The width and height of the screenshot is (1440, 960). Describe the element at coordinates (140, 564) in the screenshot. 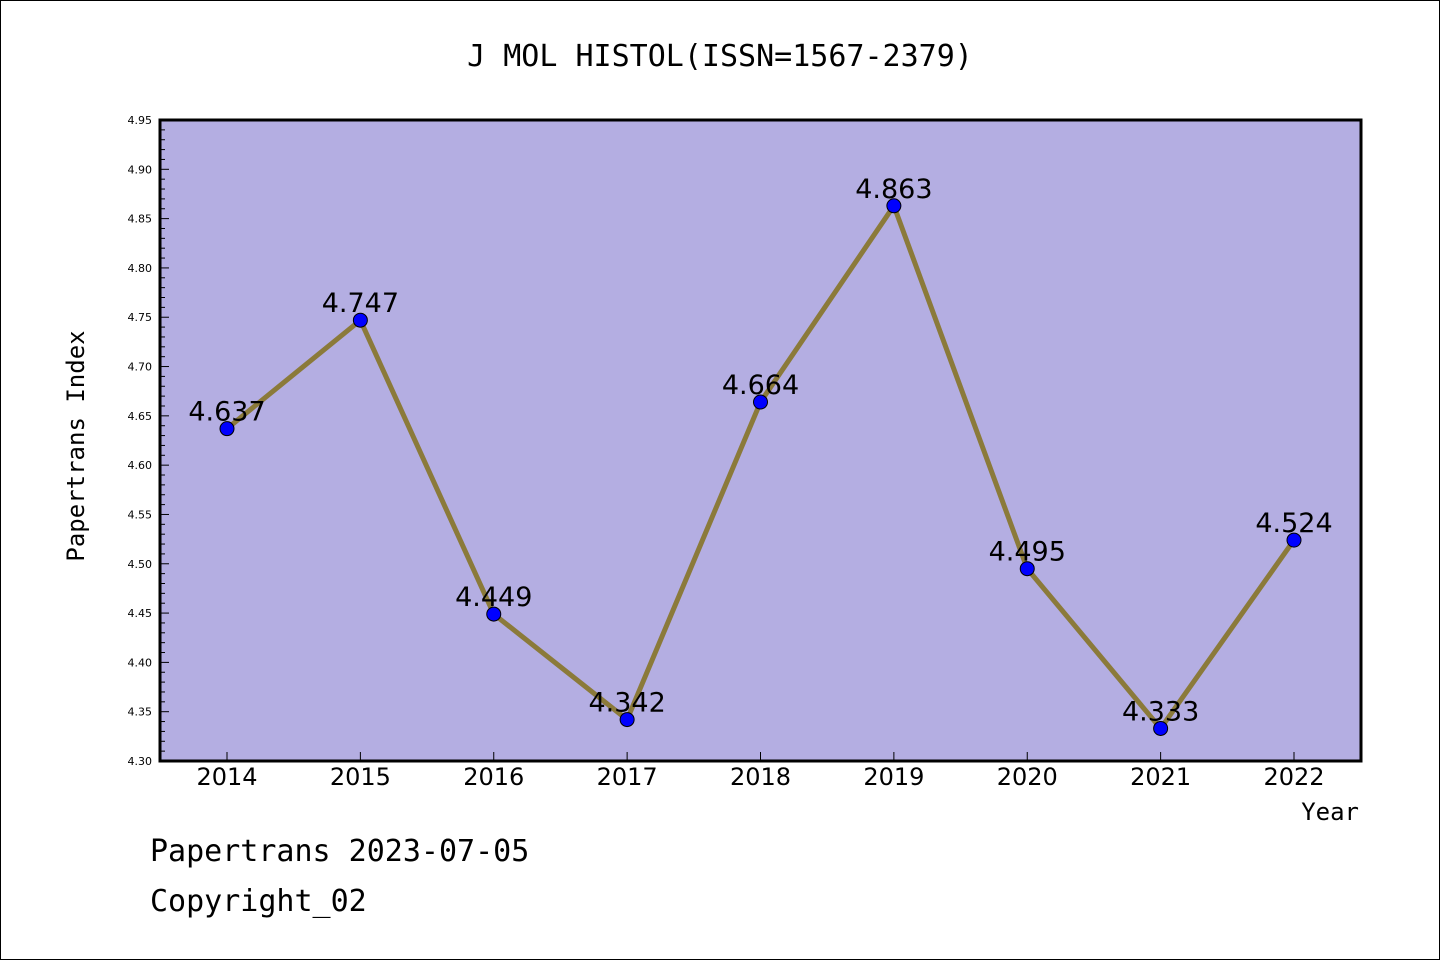

I see `y-tick-label: 4.50` at that location.